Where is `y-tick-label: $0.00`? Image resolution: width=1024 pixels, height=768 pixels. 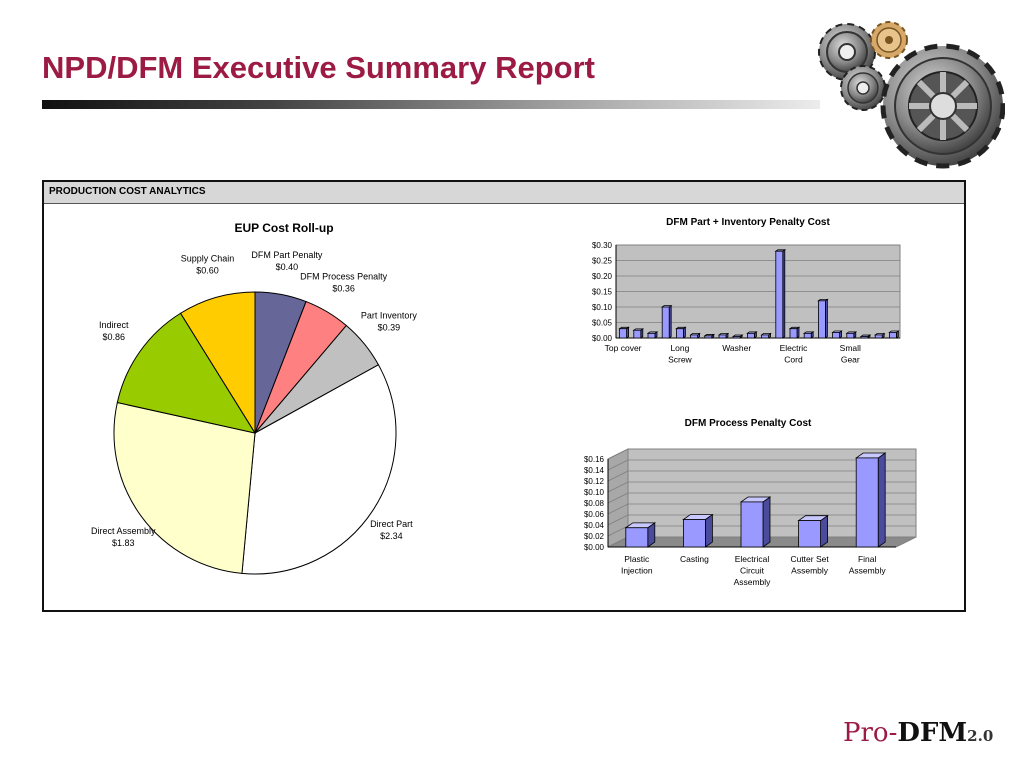 y-tick-label: $0.00 is located at coordinates (602, 338).